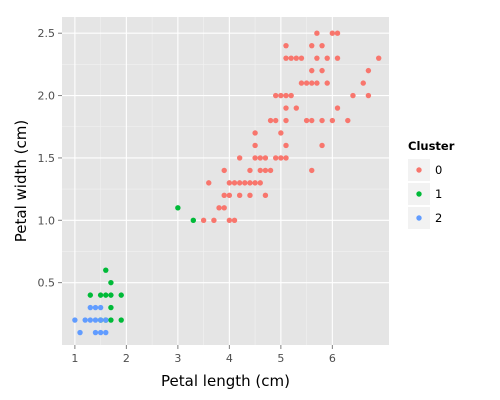 Image resolution: width=500 pixels, height=400 pixels. I want to click on x-tick-label: 2, so click(126, 358).